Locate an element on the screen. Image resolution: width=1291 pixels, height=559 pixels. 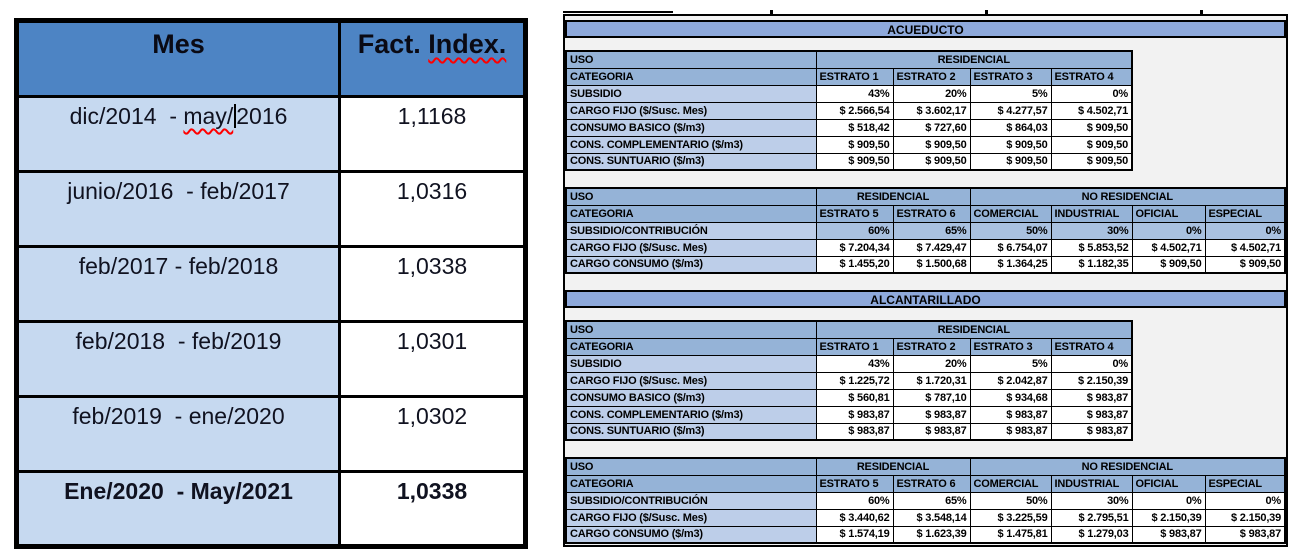
tariff-value-cell: $ 7.204,34 is located at coordinates (854, 247).